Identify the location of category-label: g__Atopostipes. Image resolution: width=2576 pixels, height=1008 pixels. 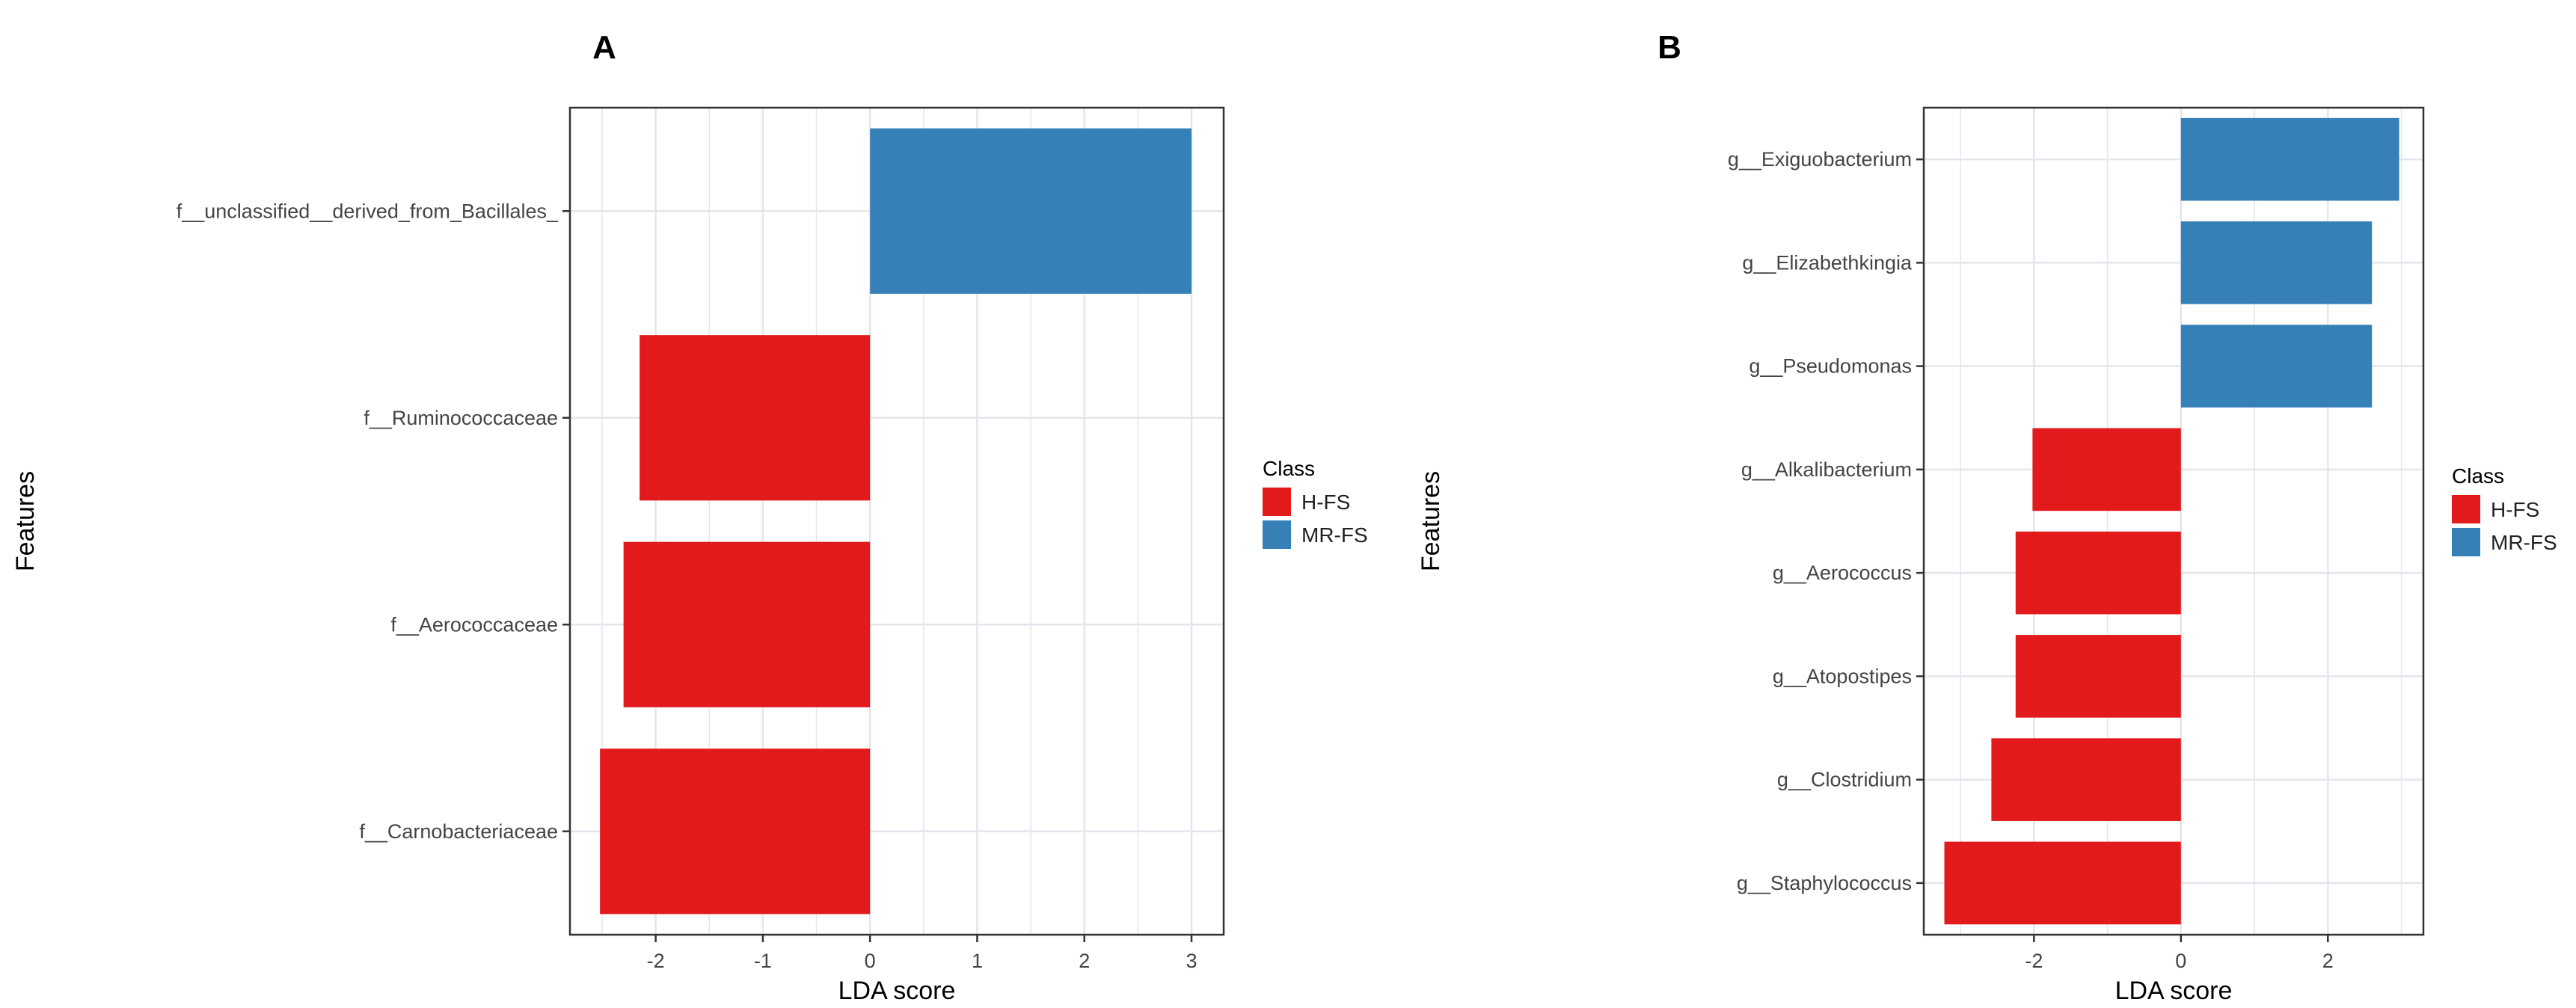
(1842, 676).